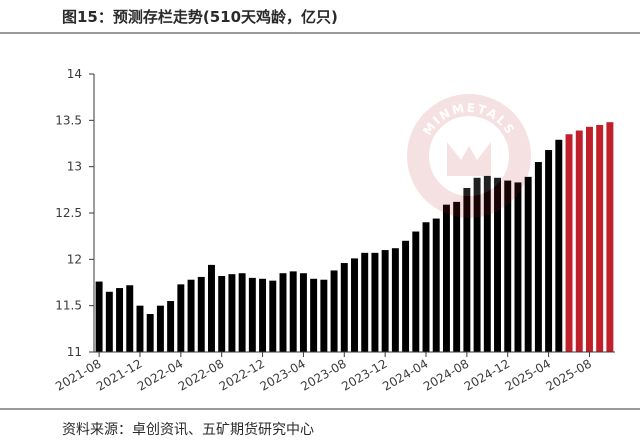 The width and height of the screenshot is (640, 443). I want to click on x-tick-label: 2024-08, so click(446, 374).